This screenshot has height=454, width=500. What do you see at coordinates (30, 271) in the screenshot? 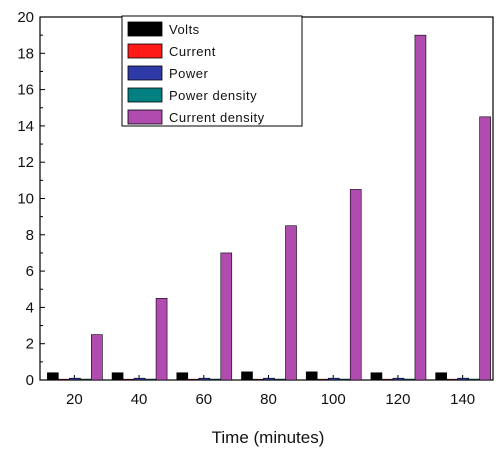
I see `y-tick-label: 6` at bounding box center [30, 271].